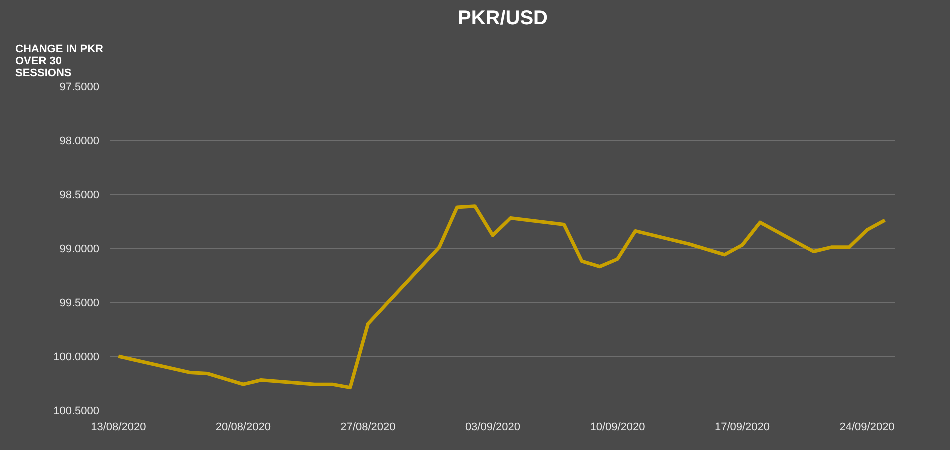 The width and height of the screenshot is (950, 450). Describe the element at coordinates (60, 62) in the screenshot. I see `y-axis-title: CHANGE IN PKR OVER 30 SESSIONS` at that location.